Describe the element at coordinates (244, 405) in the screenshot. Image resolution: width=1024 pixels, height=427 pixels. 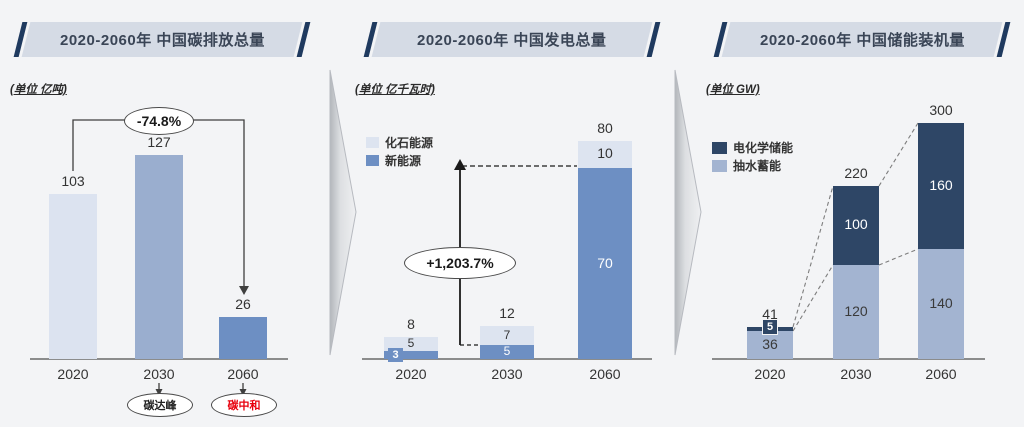
I see `milestone-badge-carbon-neutral: 碳中和` at that location.